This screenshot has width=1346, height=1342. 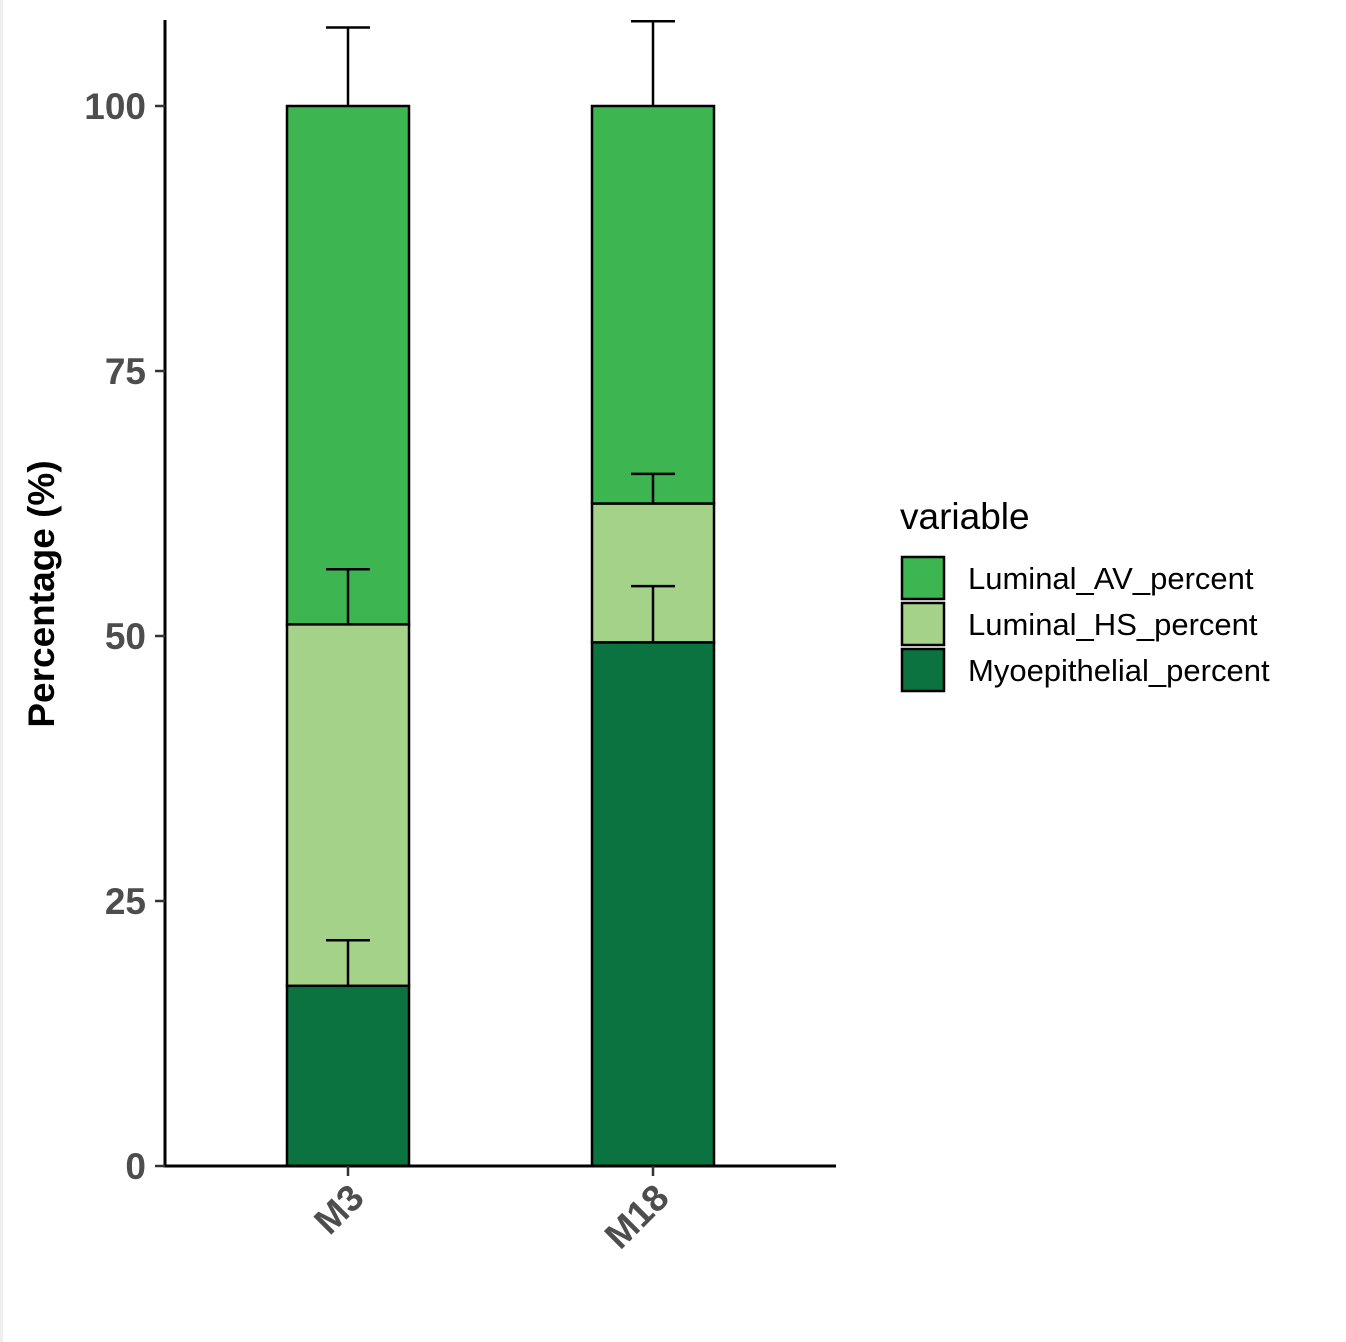 What do you see at coordinates (348, 1076) in the screenshot?
I see `bar-m3-myoepithelial-percent` at bounding box center [348, 1076].